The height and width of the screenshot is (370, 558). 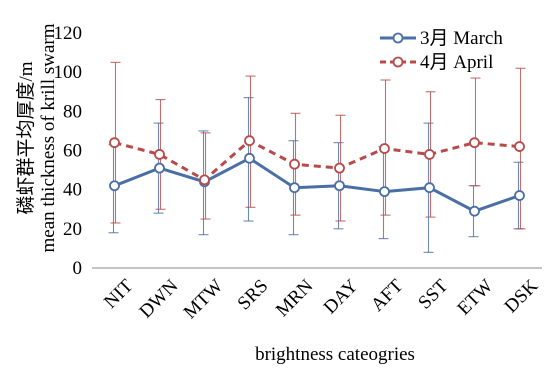 I want to click on legend-label-0: 3月 March, so click(x=461, y=38).